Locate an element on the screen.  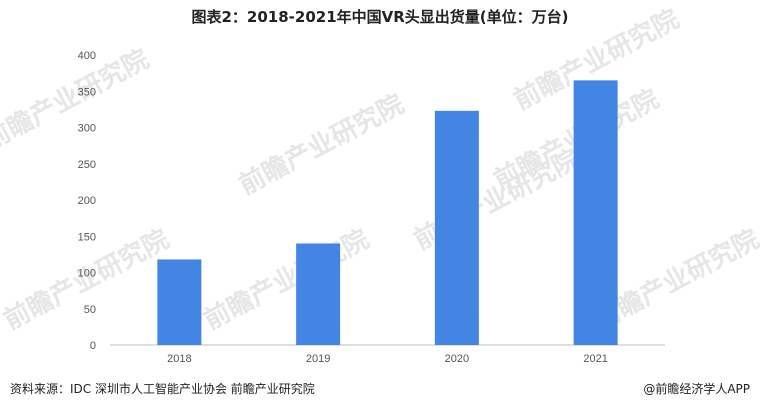
y-axis-ticks: 0 50 100 150 200 250 300 350 400 is located at coordinates (87, 201).